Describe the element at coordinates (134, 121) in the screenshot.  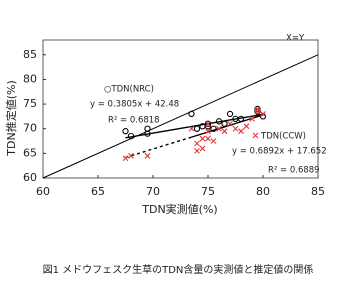
I see `annotation: R² = 0.6818` at that location.